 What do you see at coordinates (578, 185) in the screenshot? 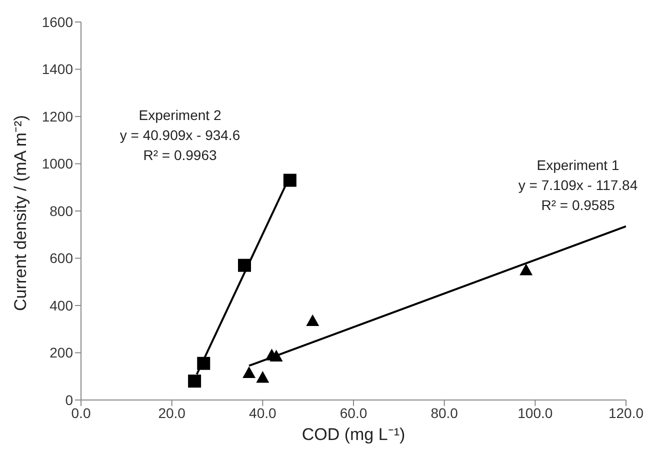
I see `annotation: Experiment 1 y = 7.109x - 117.84 R² = 0.9585` at bounding box center [578, 185].